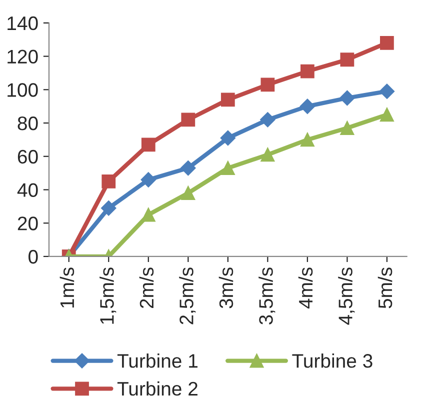  What do you see at coordinates (332, 361) in the screenshot?
I see `legend-label: Turbine 3` at bounding box center [332, 361].